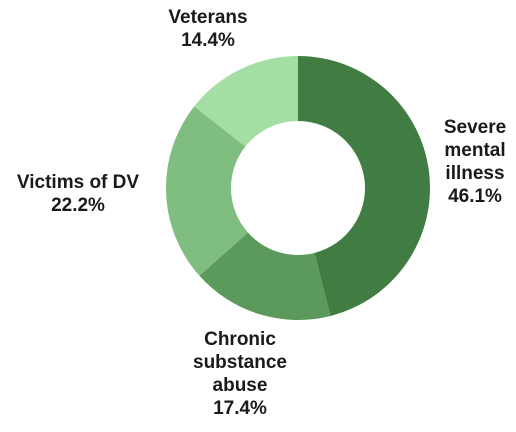 This screenshot has width=516, height=432. Describe the element at coordinates (208, 40) in the screenshot. I see `slice-percent: 14.4%` at that location.